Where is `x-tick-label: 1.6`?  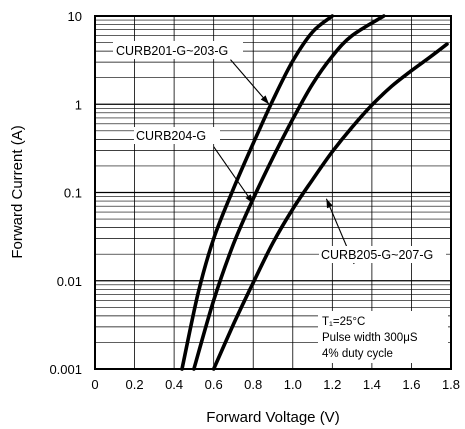
x-tick-label: 1.6 is located at coordinates (411, 384).